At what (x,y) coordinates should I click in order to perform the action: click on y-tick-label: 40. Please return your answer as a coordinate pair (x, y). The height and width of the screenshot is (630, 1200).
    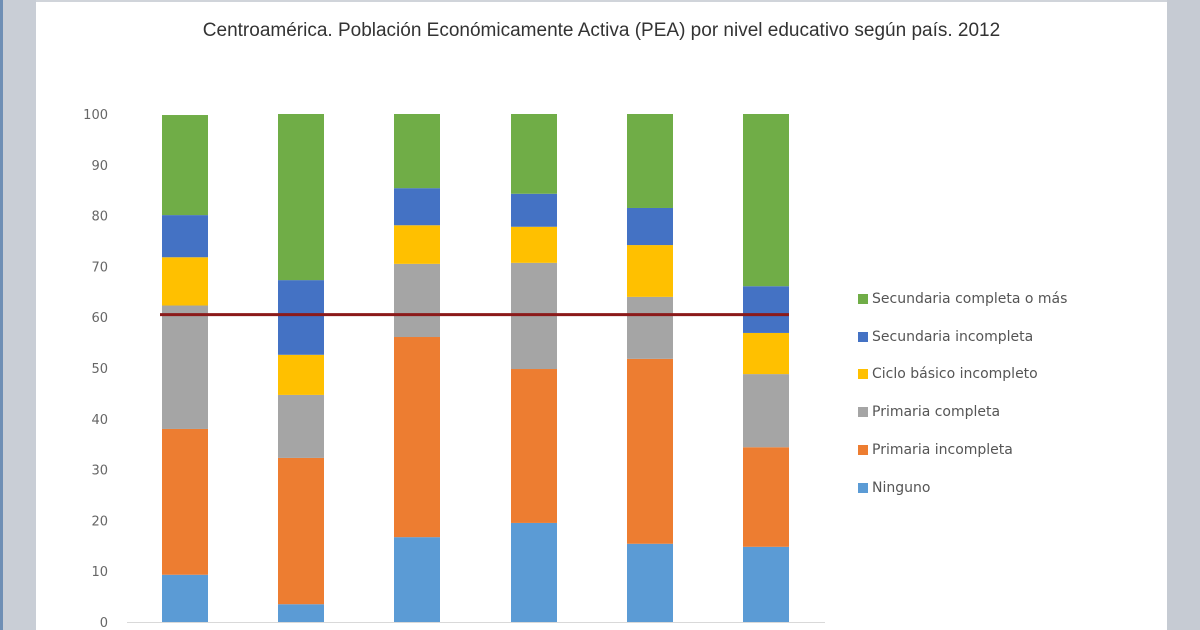
    Looking at the image, I should click on (99, 420).